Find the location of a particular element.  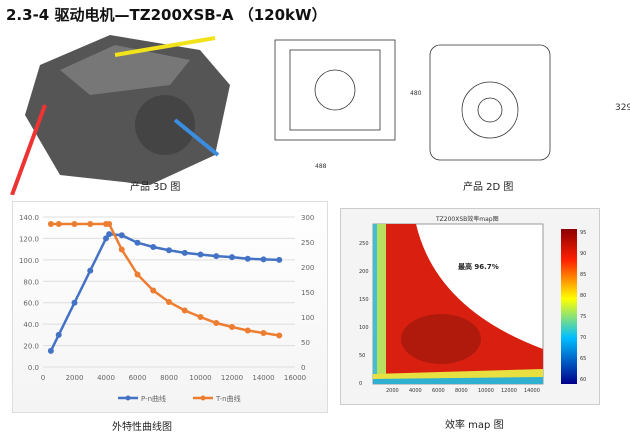

map-y-tick: 150 is located at coordinates (364, 300).